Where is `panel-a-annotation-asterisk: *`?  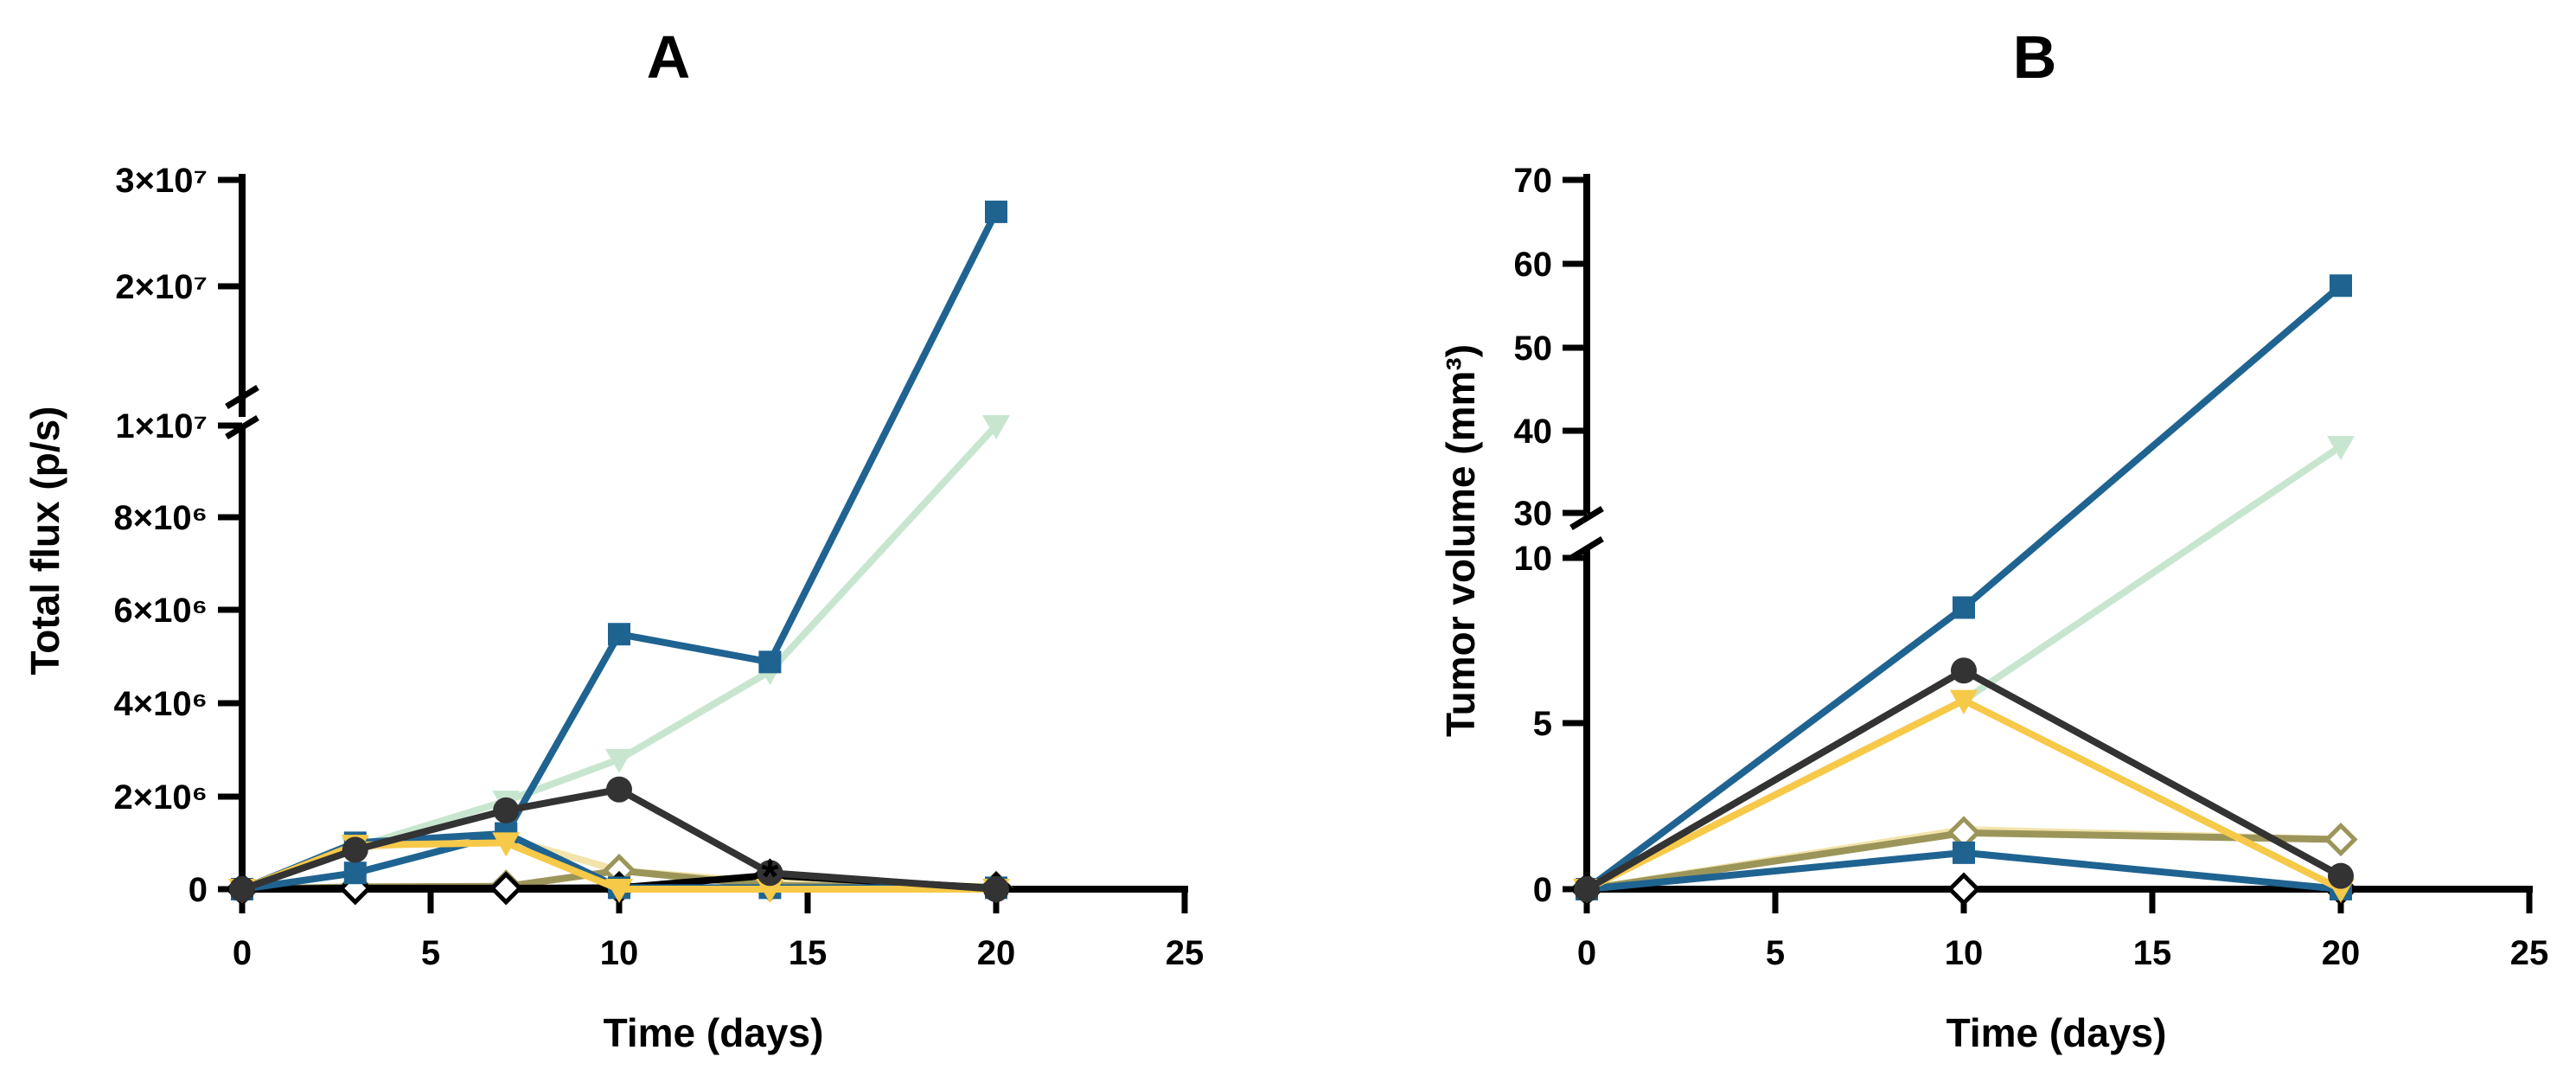 panel-a-annotation-asterisk: * is located at coordinates (770, 877).